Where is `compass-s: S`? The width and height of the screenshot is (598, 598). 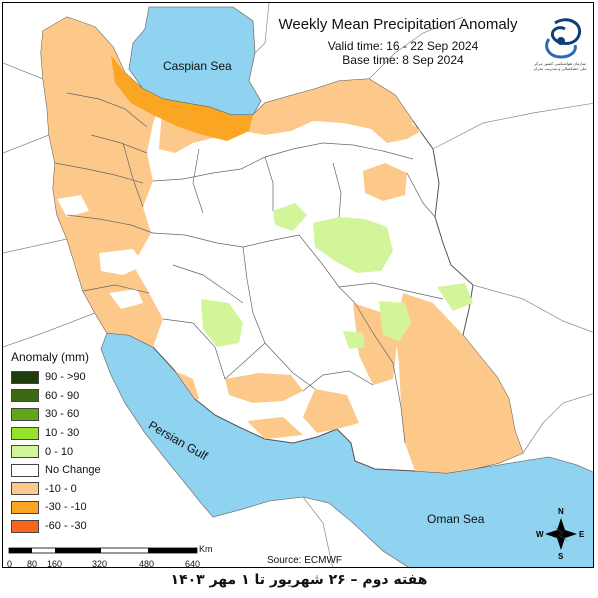 compass-s: S is located at coordinates (561, 556).